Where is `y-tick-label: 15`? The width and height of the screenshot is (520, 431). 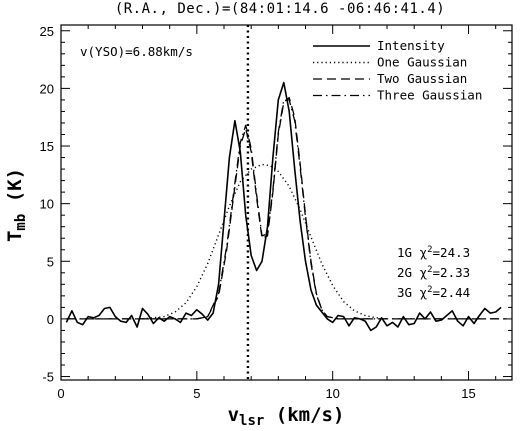
y-tick-label: 15 is located at coordinates (47, 146).